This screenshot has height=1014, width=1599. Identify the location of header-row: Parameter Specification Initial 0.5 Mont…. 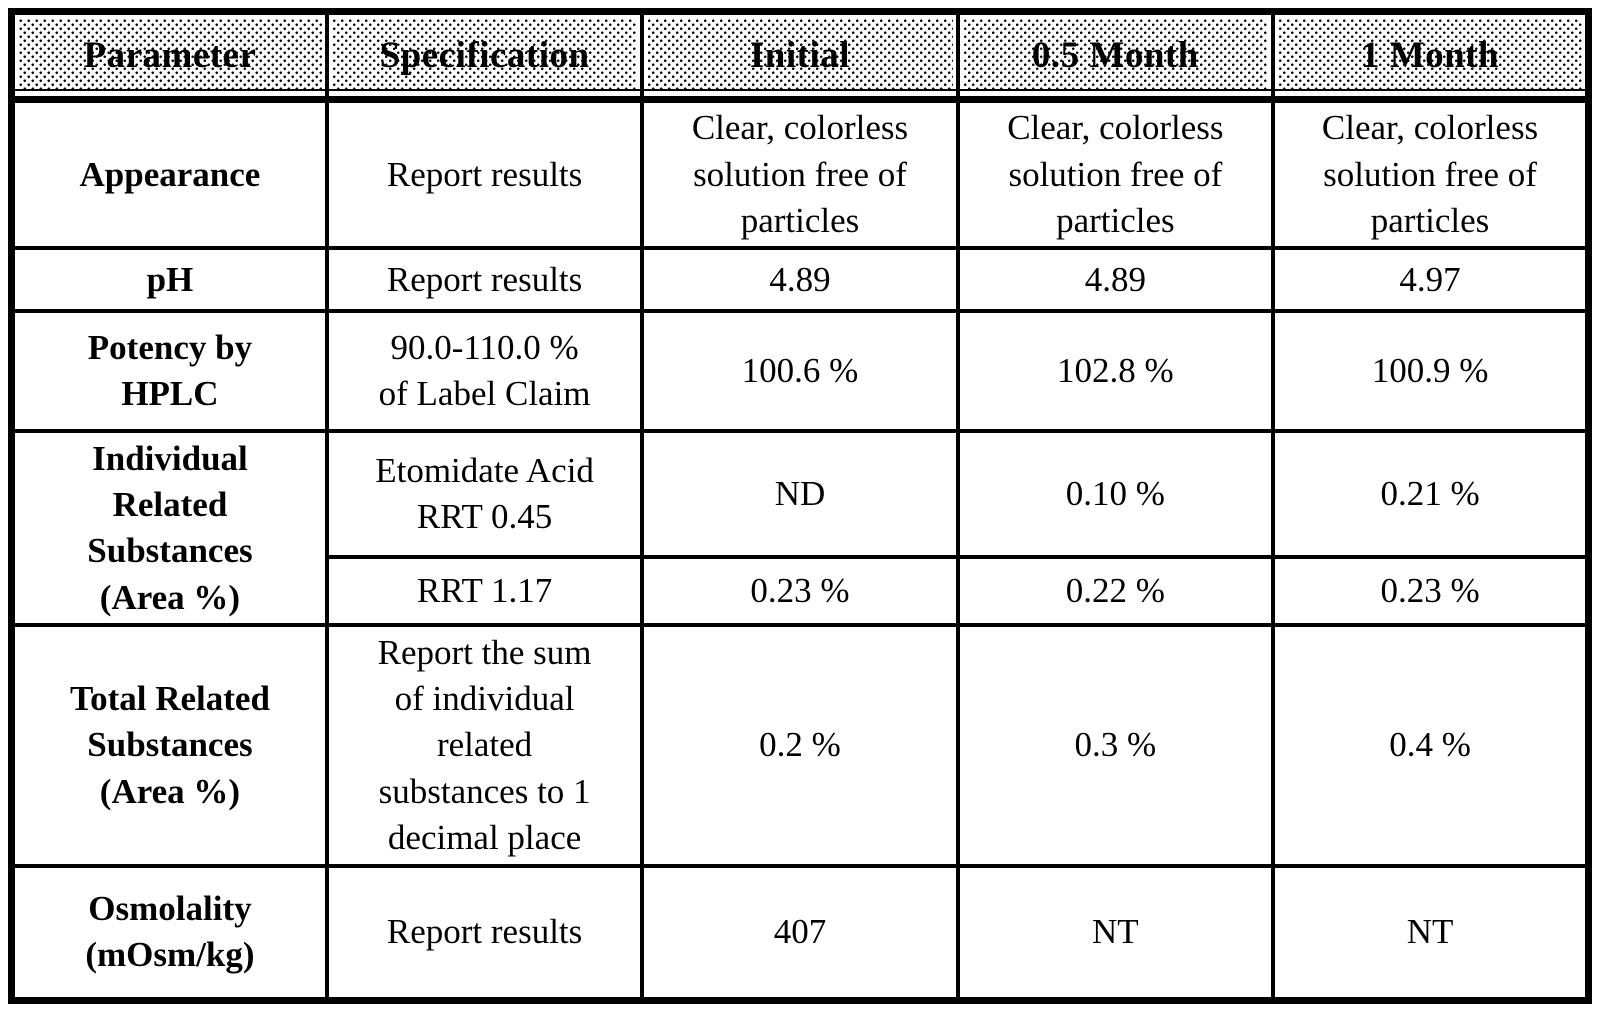
(800, 56).